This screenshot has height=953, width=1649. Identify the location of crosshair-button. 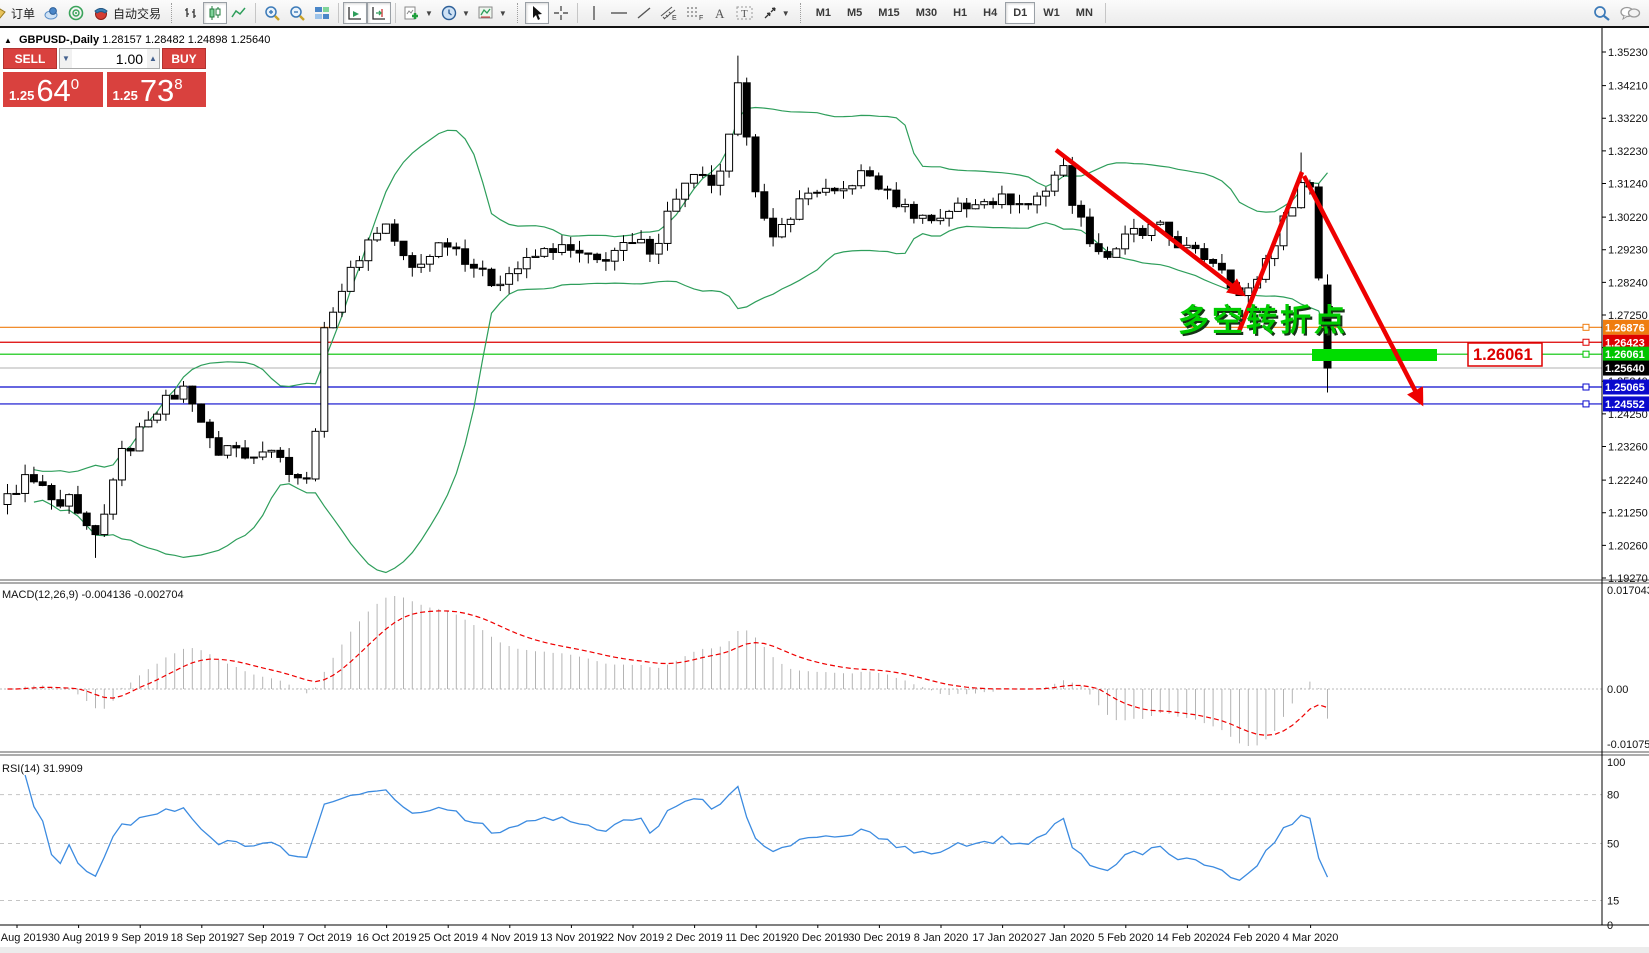
(561, 13).